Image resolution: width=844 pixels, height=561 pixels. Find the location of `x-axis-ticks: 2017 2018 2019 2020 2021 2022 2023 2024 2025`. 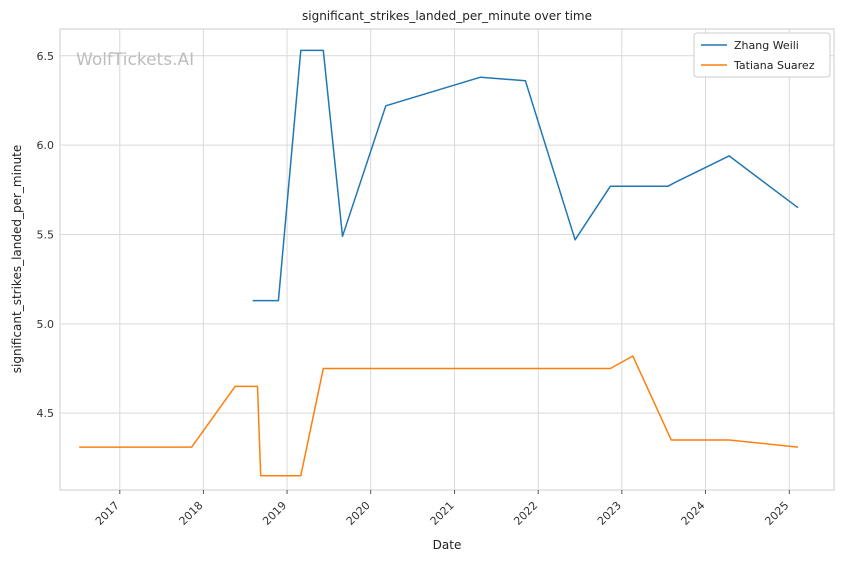

x-axis-ticks: 2017 2018 2019 2020 2021 2022 2023 2024 2025 is located at coordinates (442, 509).